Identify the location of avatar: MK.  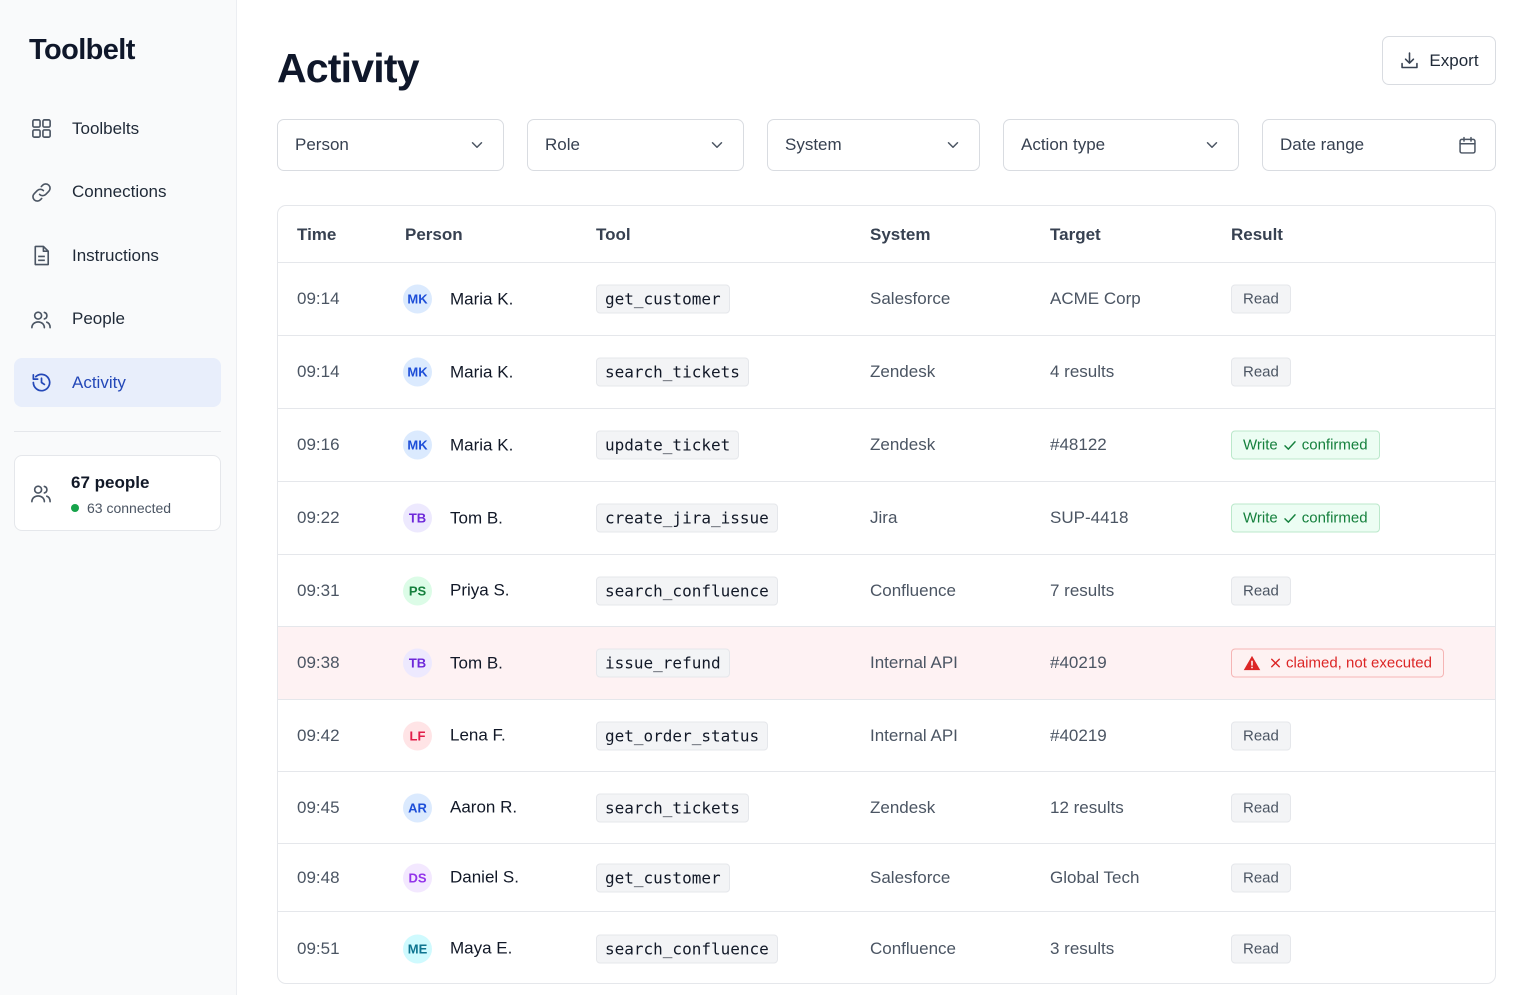
(417, 299).